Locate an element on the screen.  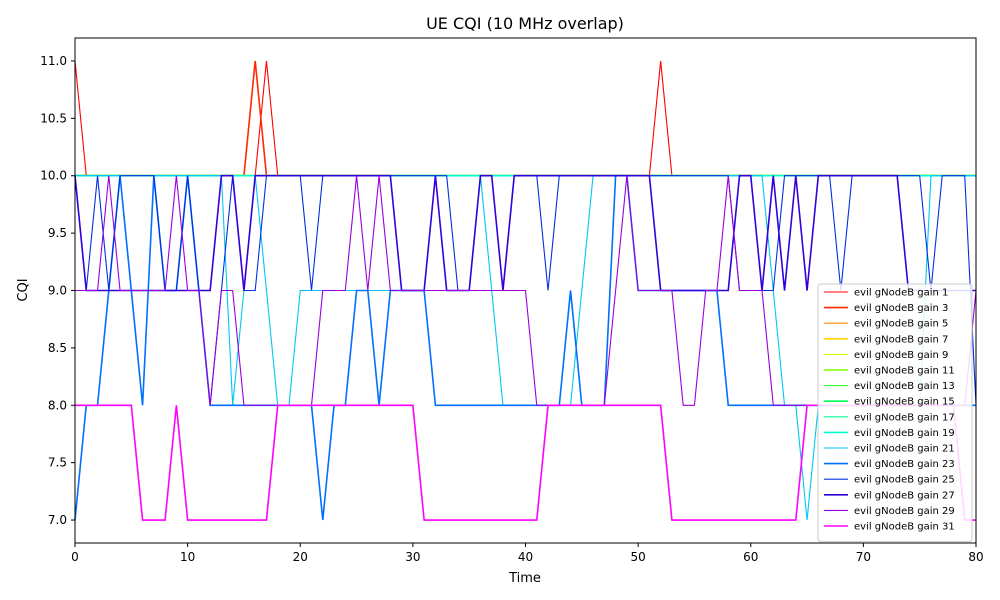
y-tick-label: 8.5 is located at coordinates (57, 348).